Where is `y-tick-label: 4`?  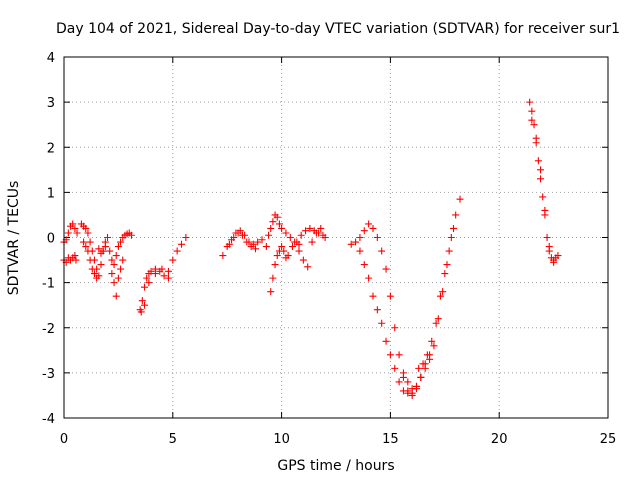 y-tick-label: 4 is located at coordinates (51, 58).